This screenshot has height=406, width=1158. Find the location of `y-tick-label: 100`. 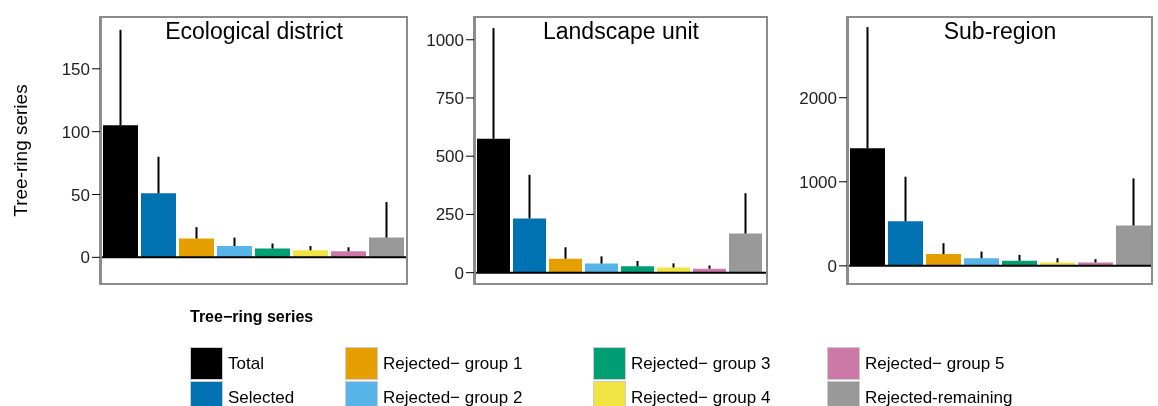

y-tick-label: 100 is located at coordinates (75, 132).